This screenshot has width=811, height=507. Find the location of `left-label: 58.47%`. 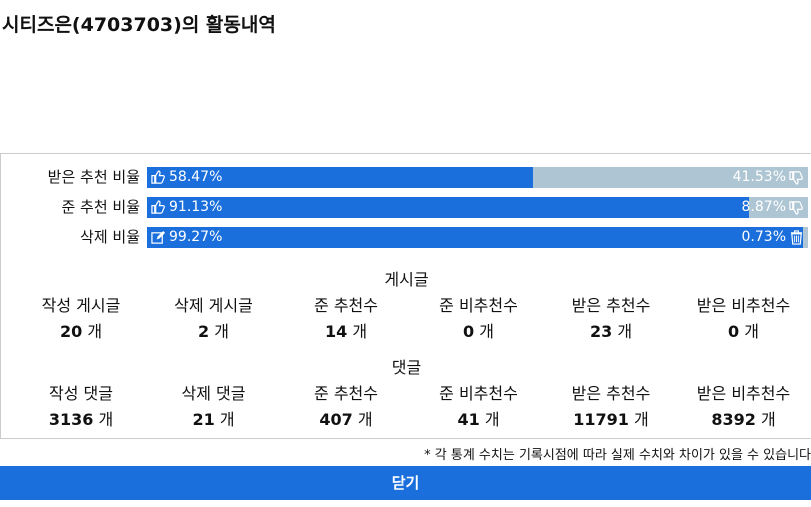

left-label: 58.47% is located at coordinates (186, 177).